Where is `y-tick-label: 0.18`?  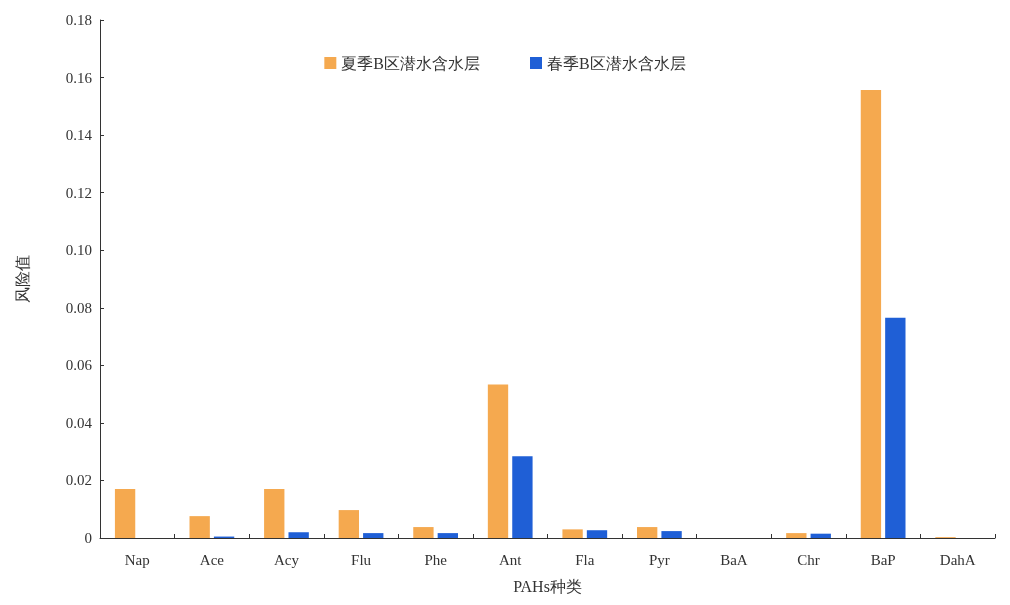
y-tick-label: 0.18 is located at coordinates (78, 20).